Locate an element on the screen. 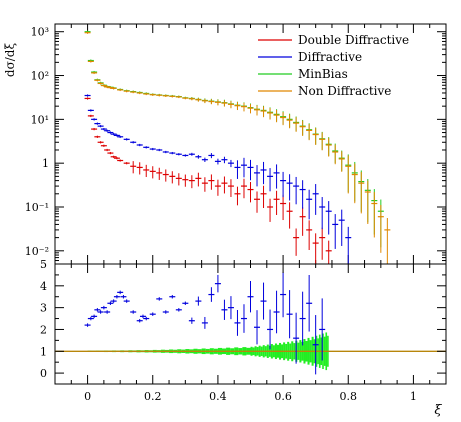 The image size is (461, 422). legend-label: Non Diffractive is located at coordinates (344, 91).